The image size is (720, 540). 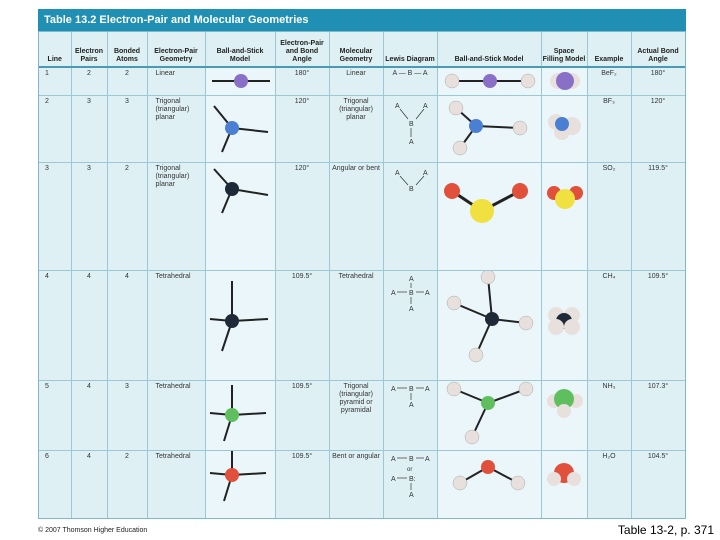 I want to click on space-filling-linear, so click(x=564, y=81).